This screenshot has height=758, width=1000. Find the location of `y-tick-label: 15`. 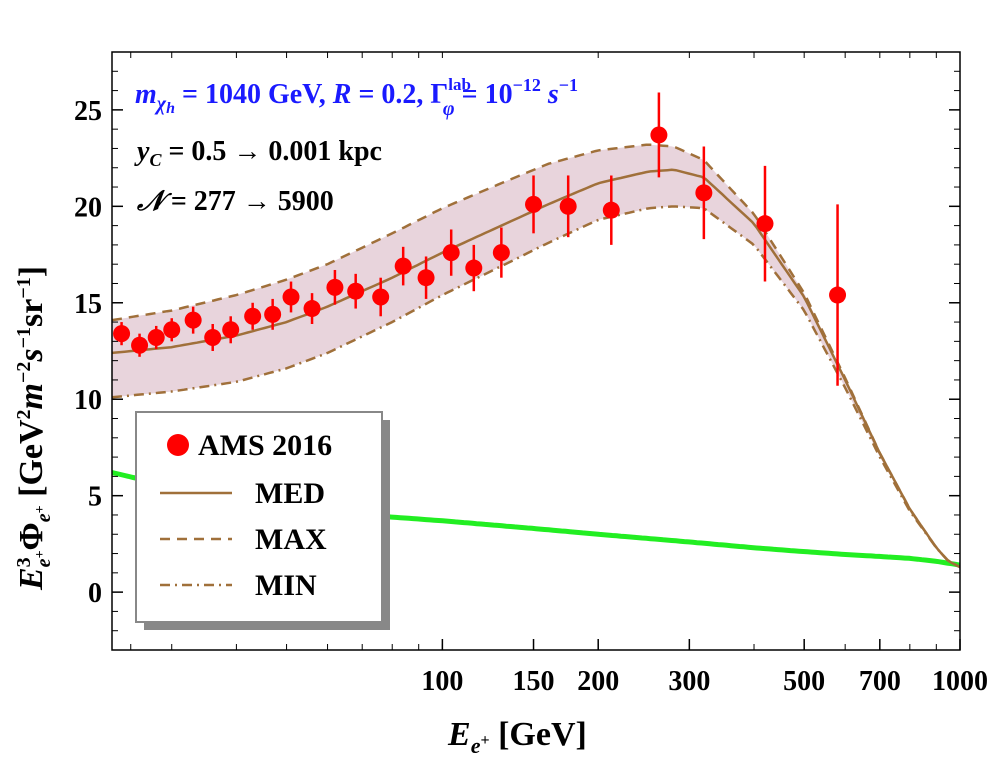

y-tick-label: 15 is located at coordinates (88, 304).